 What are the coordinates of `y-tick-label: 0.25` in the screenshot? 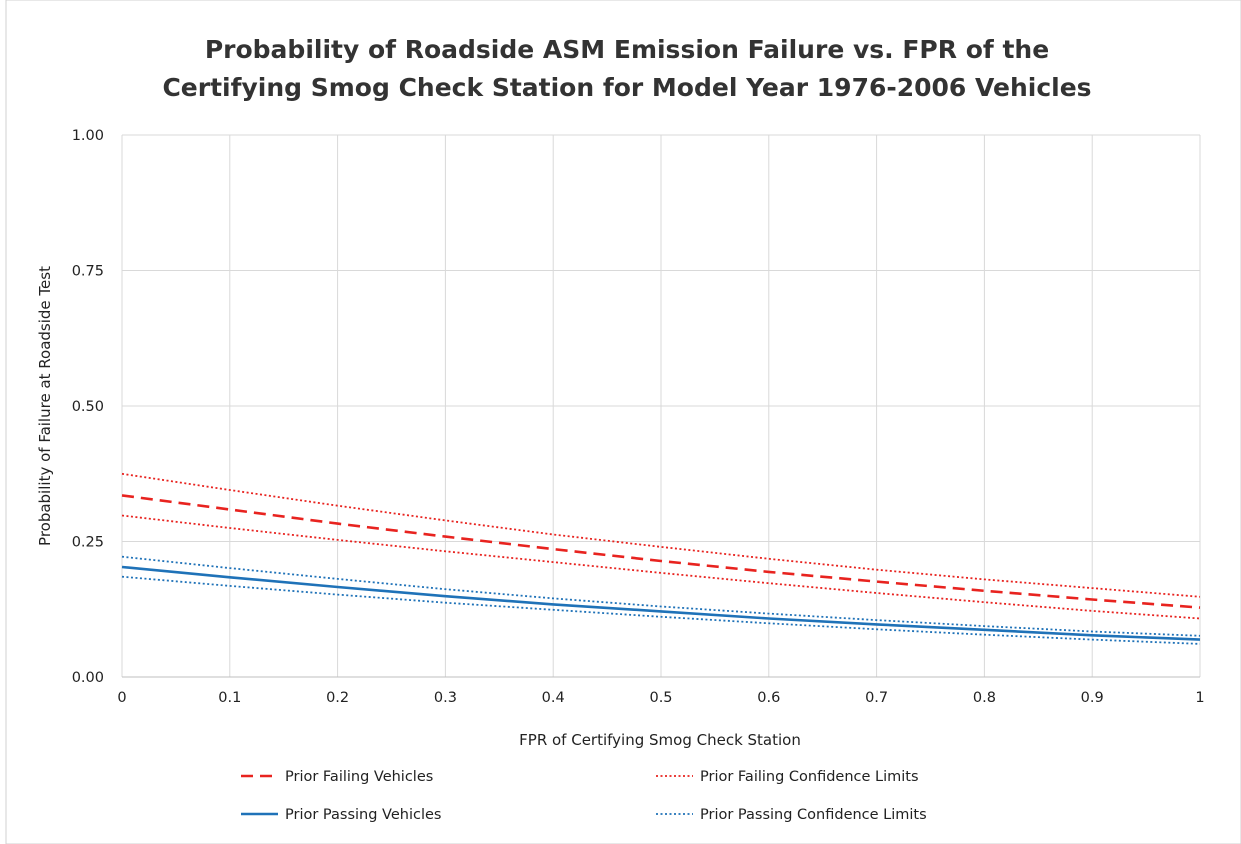 It's located at (88, 543).